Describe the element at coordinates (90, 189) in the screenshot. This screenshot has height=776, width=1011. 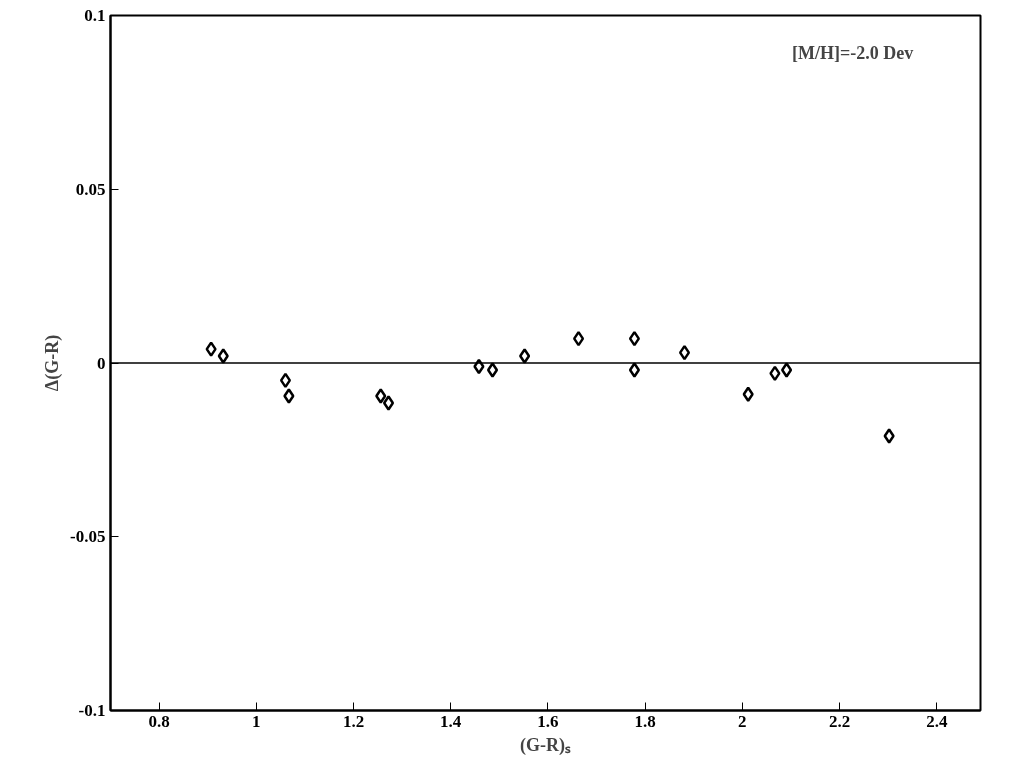
I see `y-tick-label: 0.05` at that location.